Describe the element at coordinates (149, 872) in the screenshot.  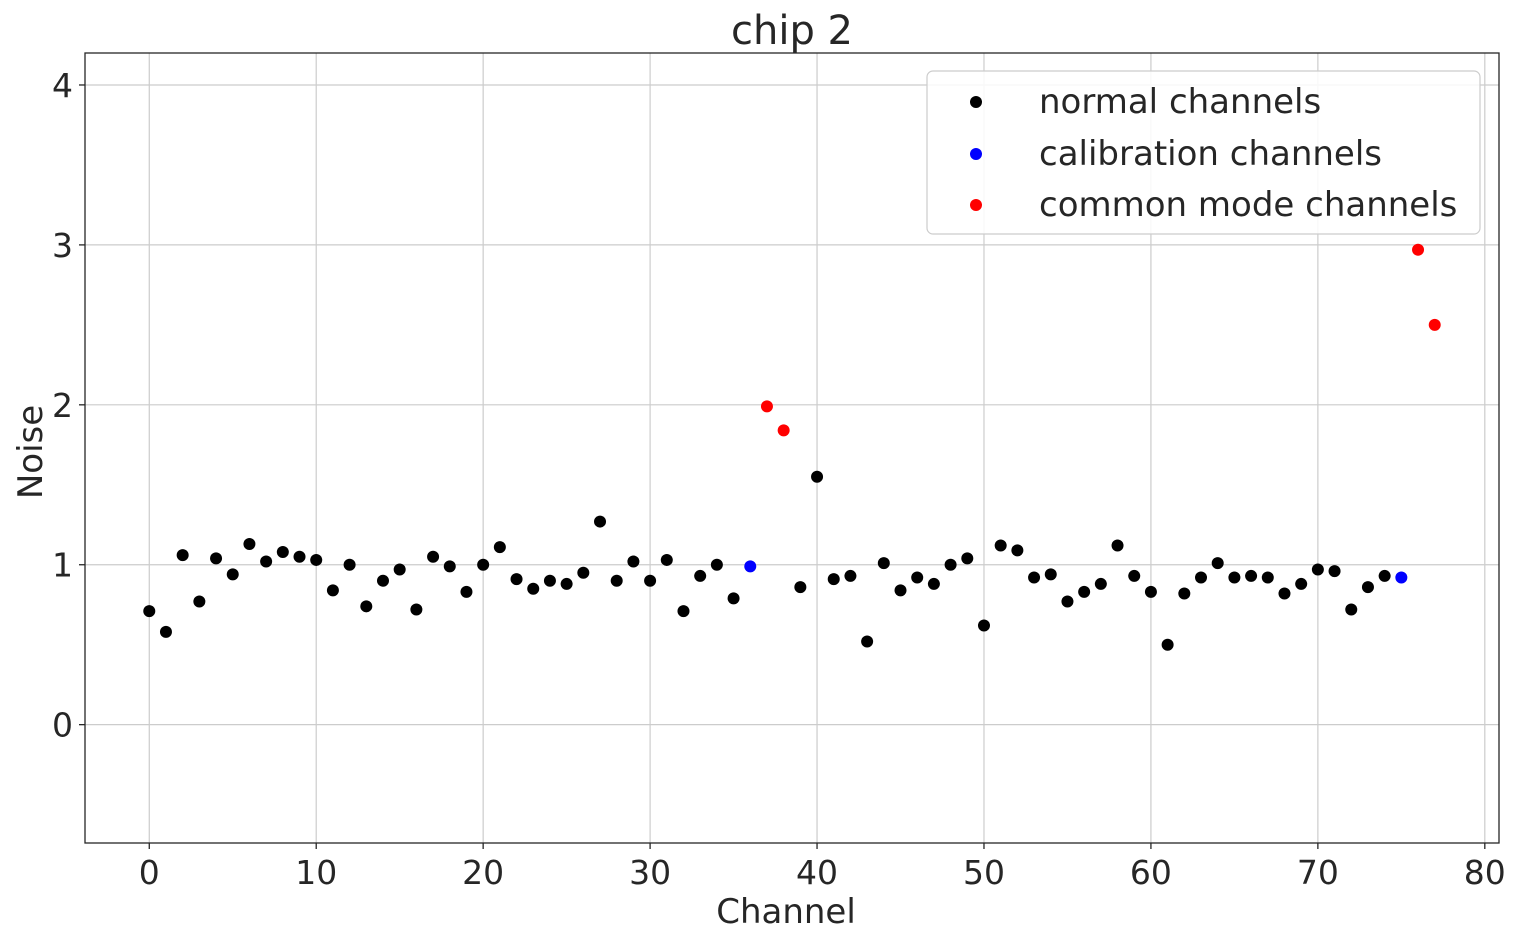
I see `x-tick-label: 0` at that location.